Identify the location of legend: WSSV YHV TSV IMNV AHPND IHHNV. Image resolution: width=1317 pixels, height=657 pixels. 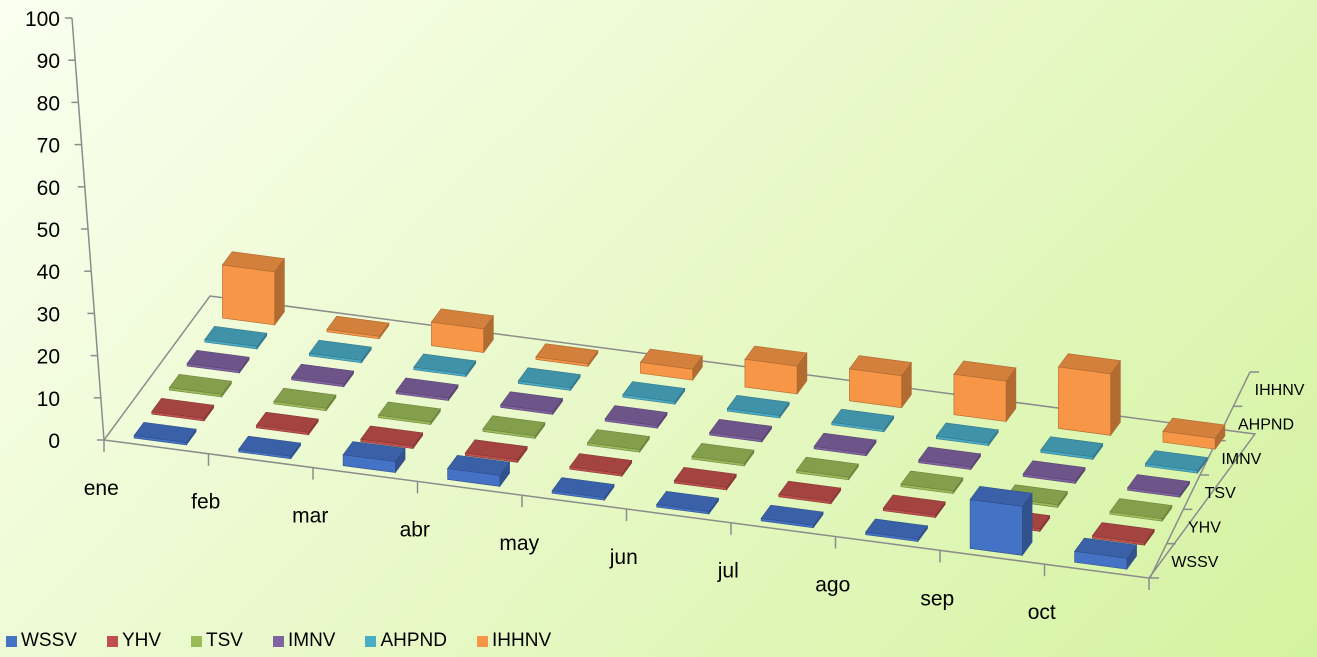
(275, 641).